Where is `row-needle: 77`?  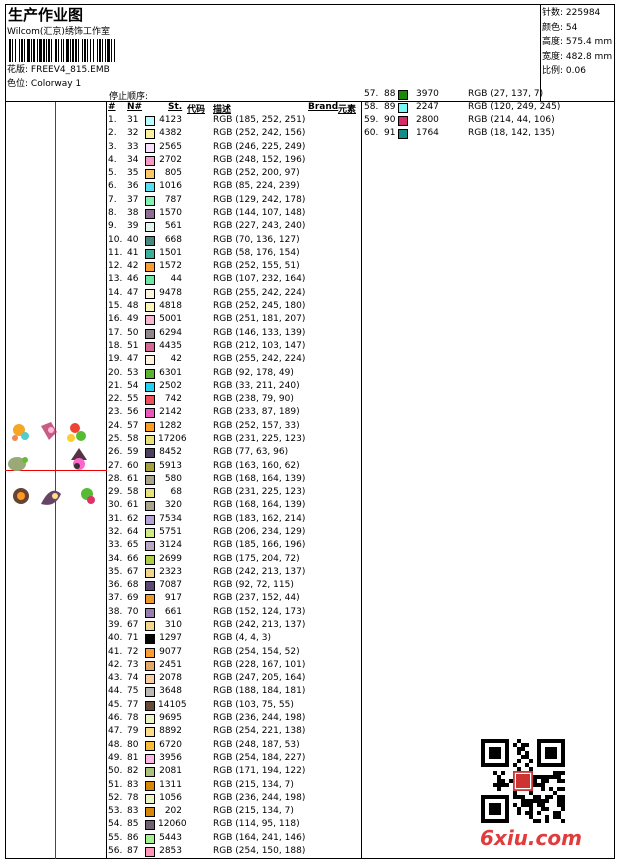 row-needle: 77 is located at coordinates (133, 704).